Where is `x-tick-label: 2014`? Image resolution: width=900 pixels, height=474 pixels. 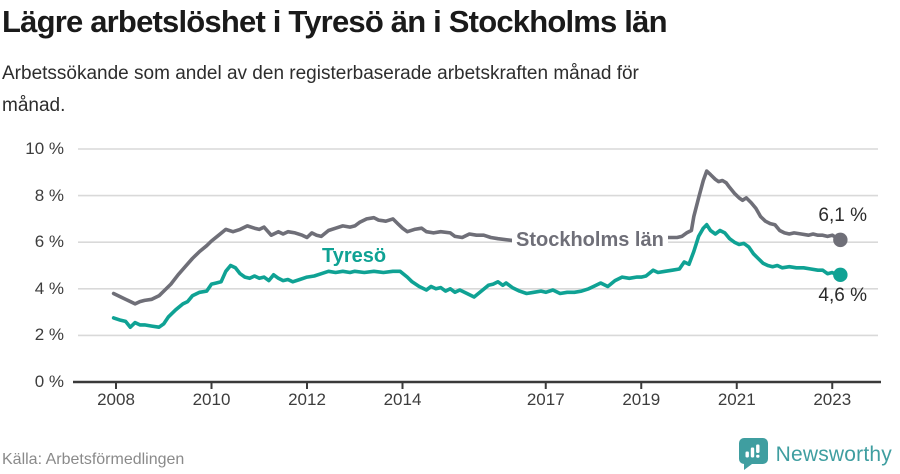 x-tick-label: 2014 is located at coordinates (402, 399).